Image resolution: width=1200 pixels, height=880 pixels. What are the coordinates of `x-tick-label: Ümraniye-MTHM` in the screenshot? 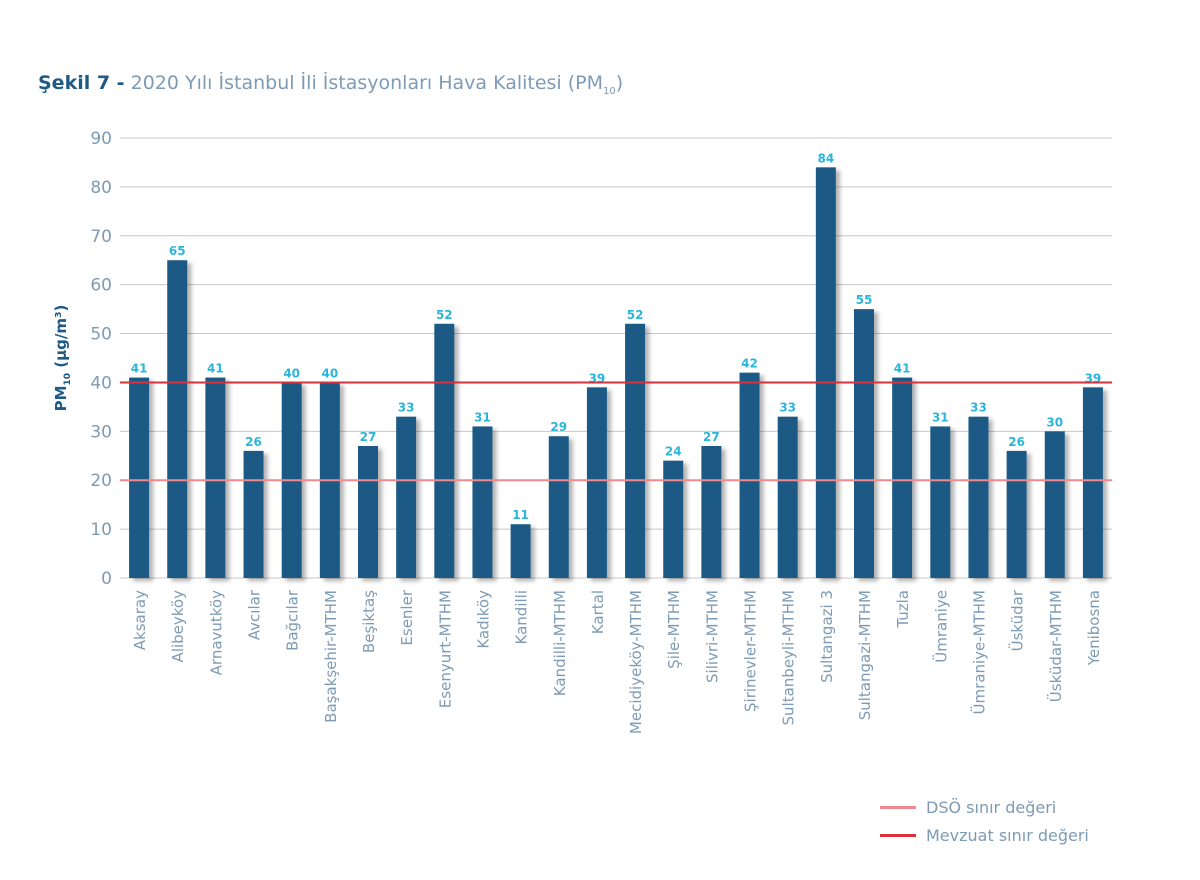 It's located at (978, 652).